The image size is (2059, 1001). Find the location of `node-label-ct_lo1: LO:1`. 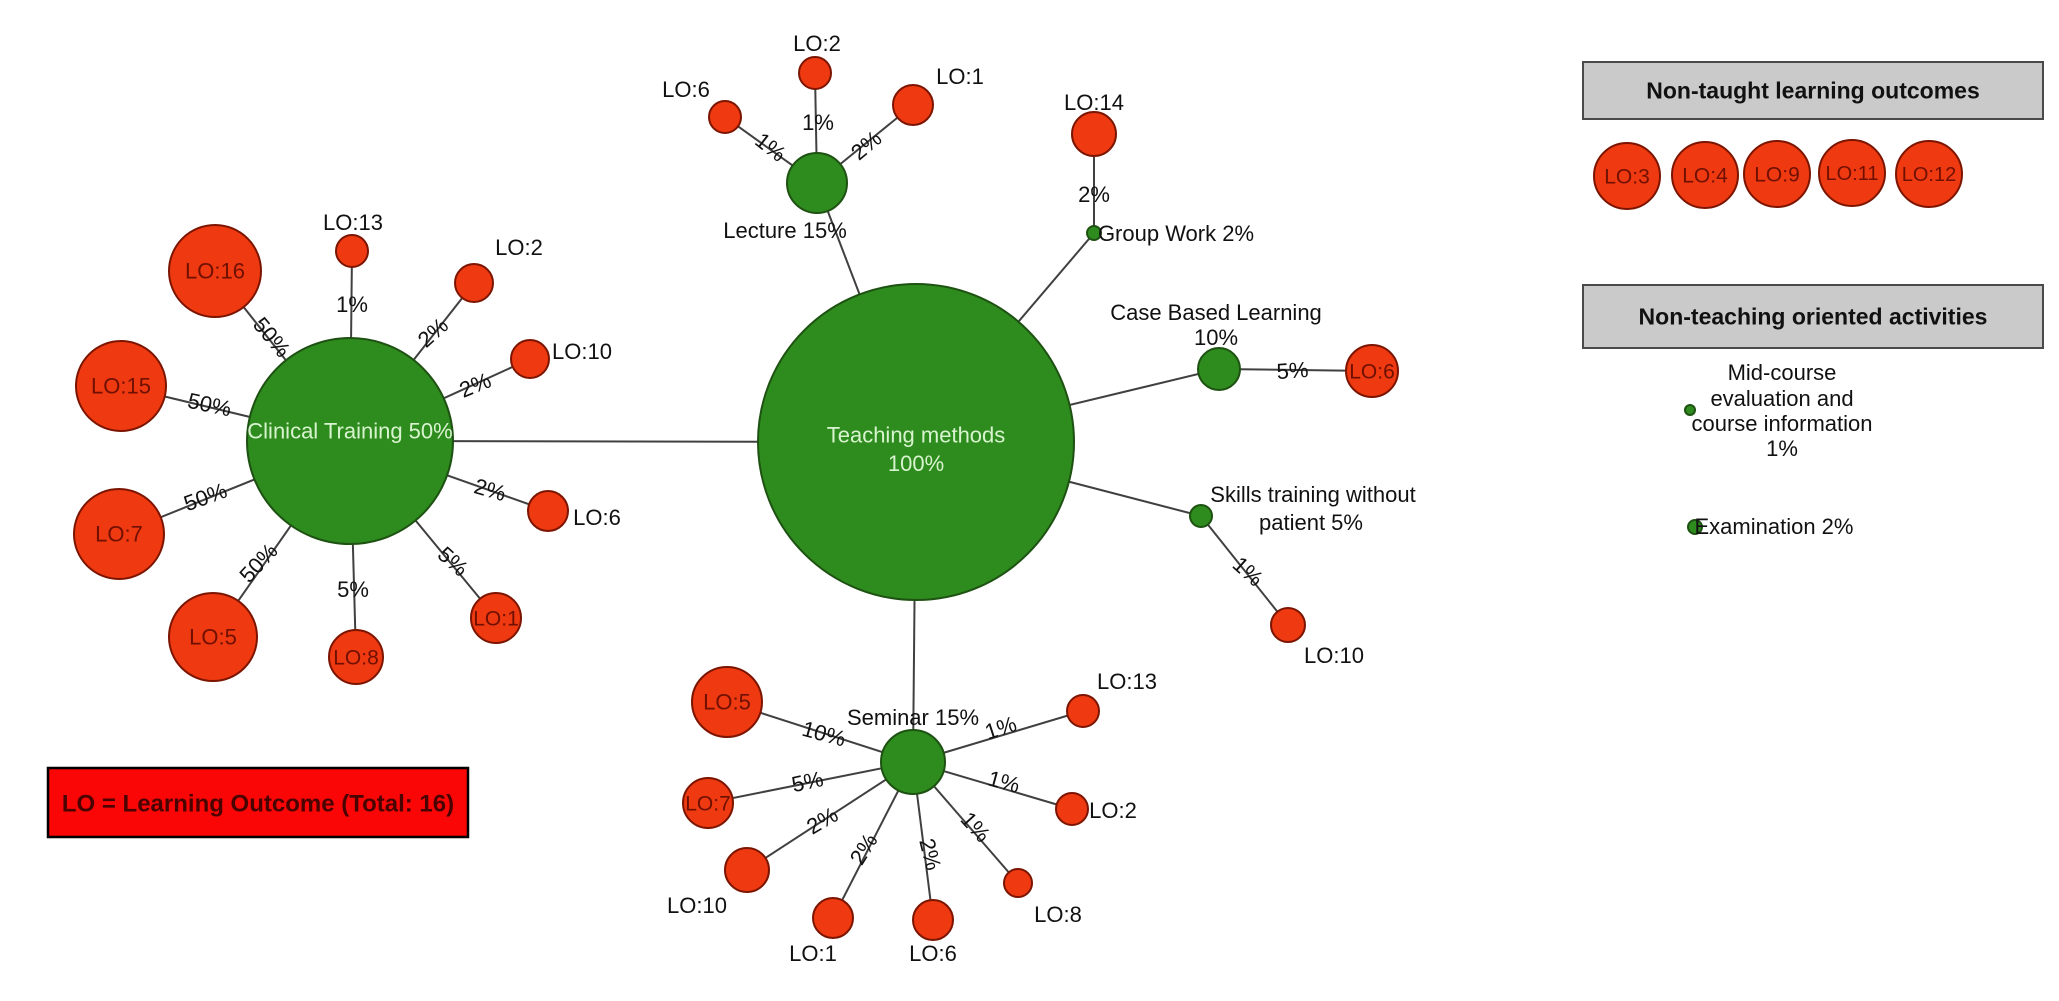

node-label-ct_lo1: LO:1 is located at coordinates (496, 618).